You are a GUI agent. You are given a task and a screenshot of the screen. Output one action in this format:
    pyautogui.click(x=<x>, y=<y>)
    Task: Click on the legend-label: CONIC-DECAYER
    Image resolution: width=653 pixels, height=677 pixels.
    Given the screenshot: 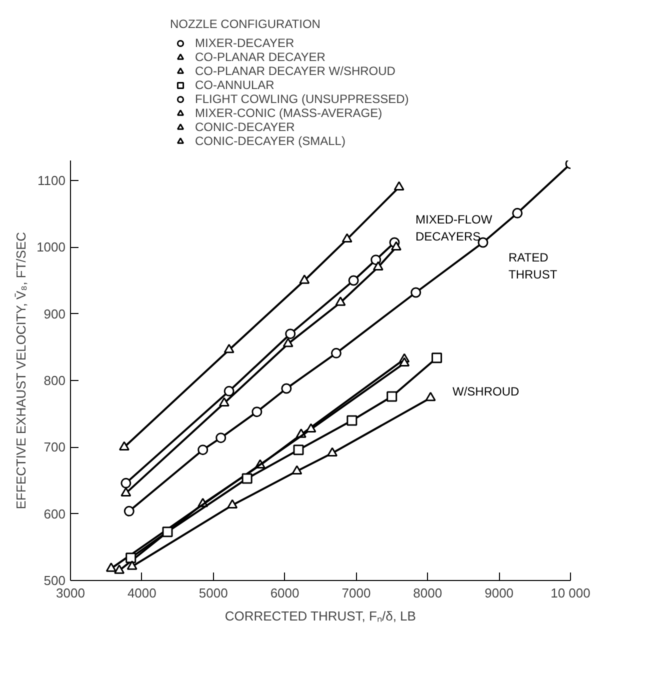 What is the action you would take?
    pyautogui.click(x=245, y=127)
    